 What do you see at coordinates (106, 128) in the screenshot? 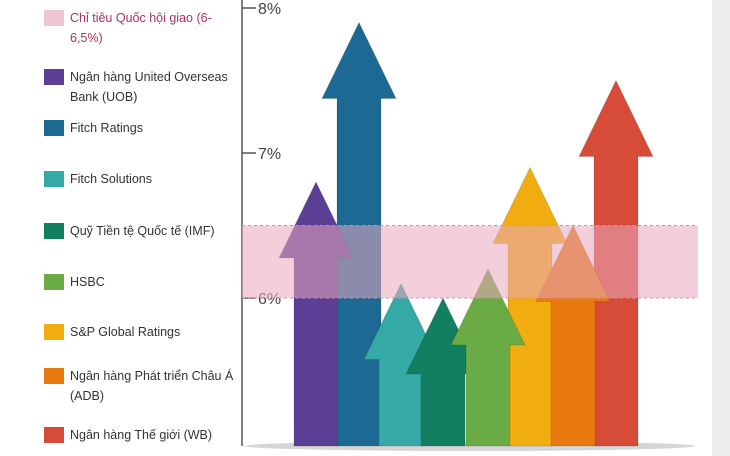
I see `legend-label: Fitch Ratings` at bounding box center [106, 128].